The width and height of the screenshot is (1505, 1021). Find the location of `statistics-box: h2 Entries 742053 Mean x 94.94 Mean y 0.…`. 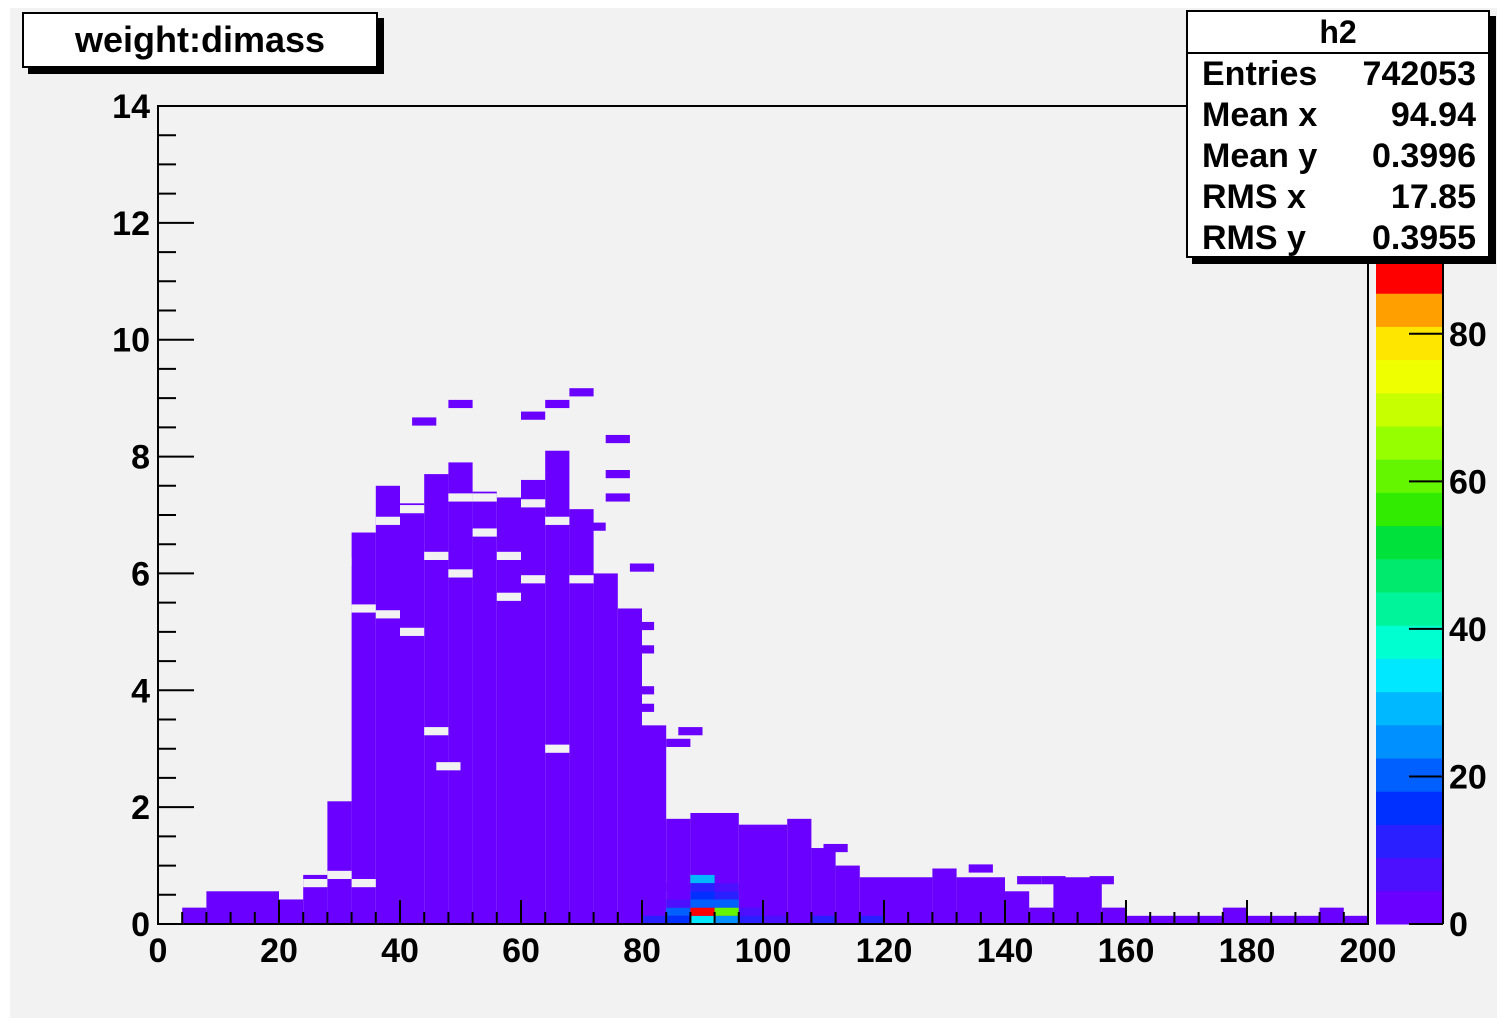

statistics-box: h2 Entries 742053 Mean x 94.94 Mean y 0.… is located at coordinates (1338, 134).